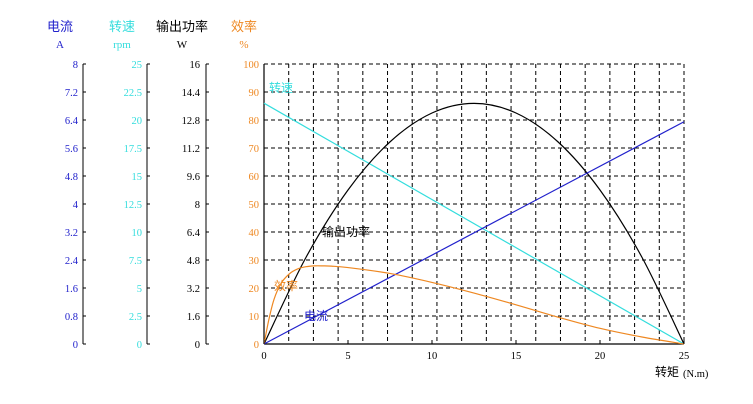 This screenshot has height=404, width=753. I want to click on x-tick-label: 15, so click(516, 356).